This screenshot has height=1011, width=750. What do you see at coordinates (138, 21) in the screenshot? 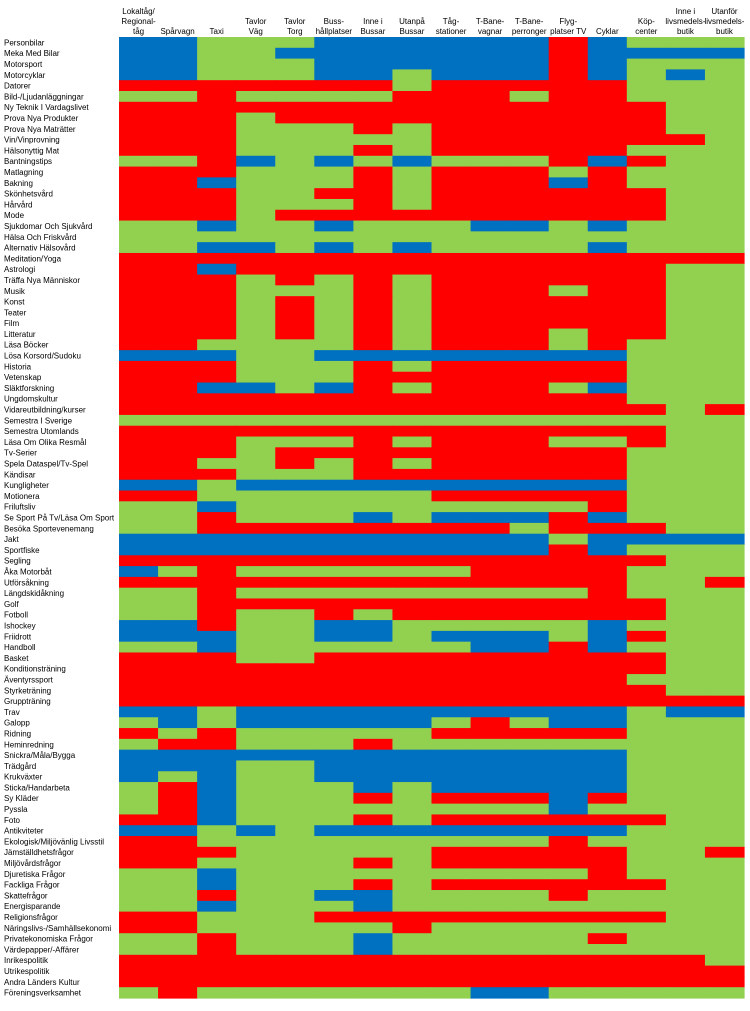
I see `column-label: Lokaltåg/Regional-tåg` at bounding box center [138, 21].